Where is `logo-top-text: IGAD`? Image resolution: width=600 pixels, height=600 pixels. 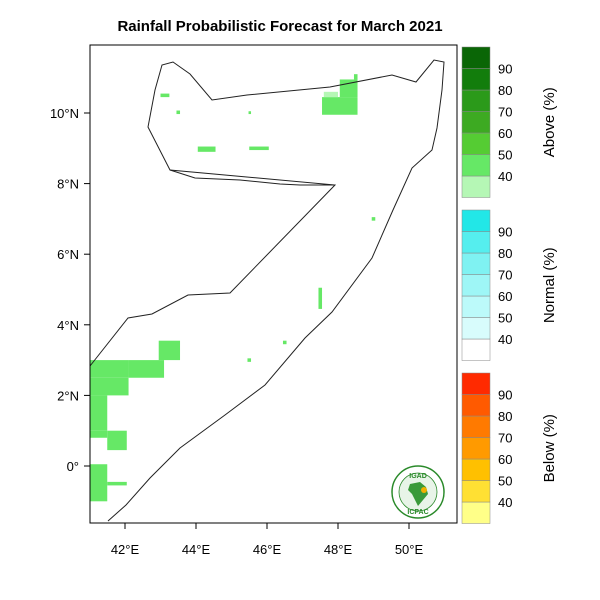 logo-top-text: IGAD is located at coordinates (418, 476).